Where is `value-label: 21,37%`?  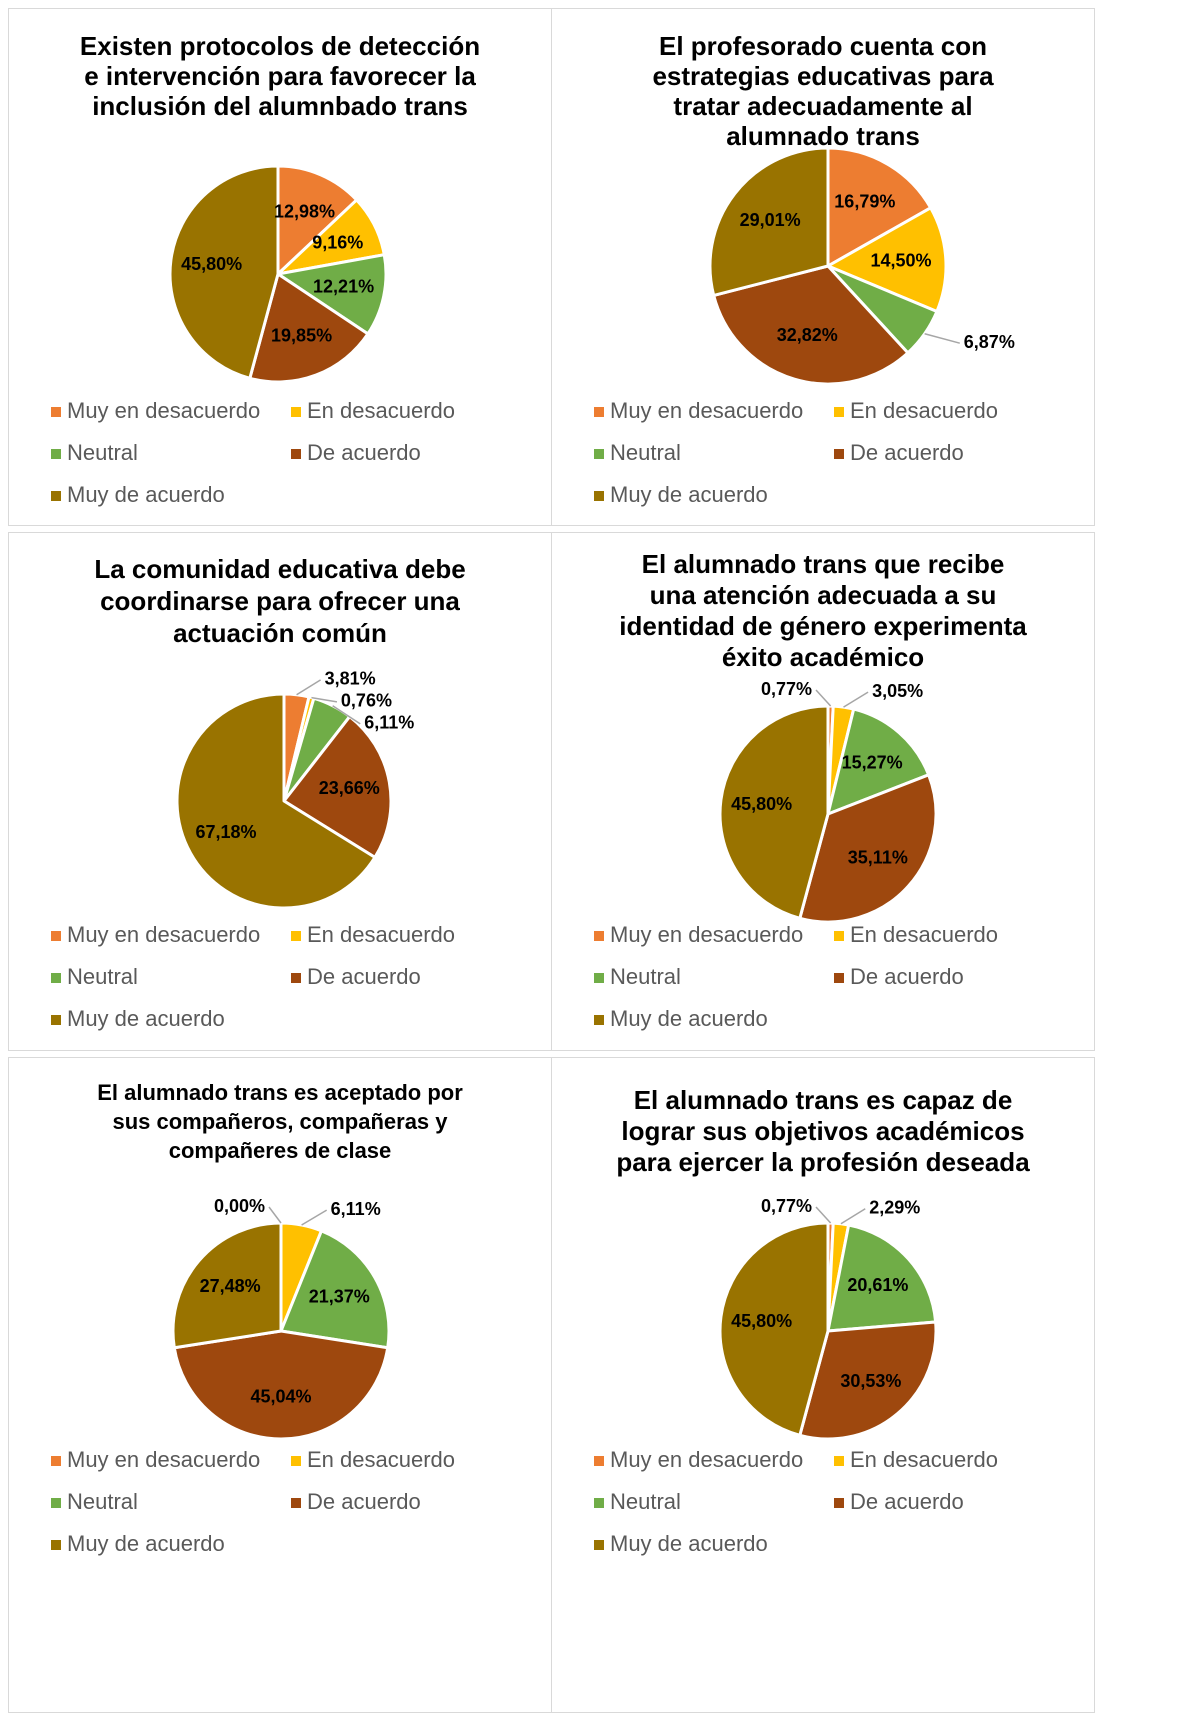
value-label: 21,37% is located at coordinates (339, 1297).